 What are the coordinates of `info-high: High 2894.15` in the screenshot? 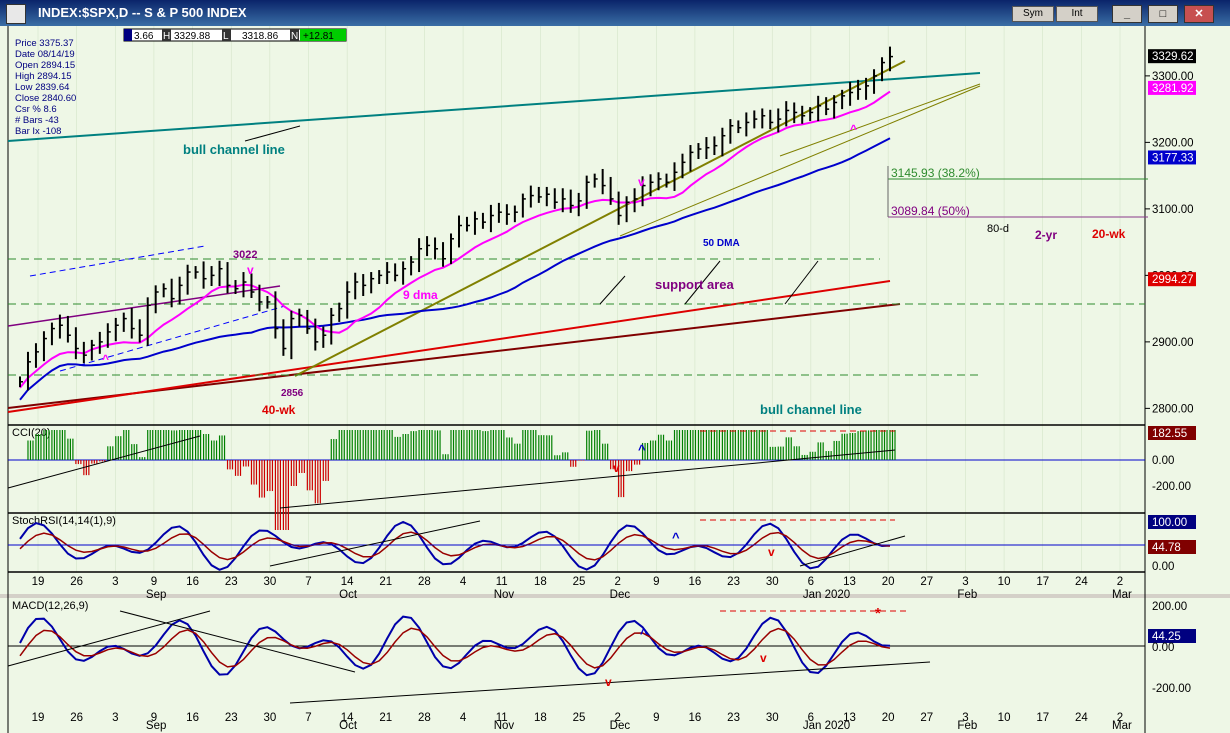 It's located at (43, 76).